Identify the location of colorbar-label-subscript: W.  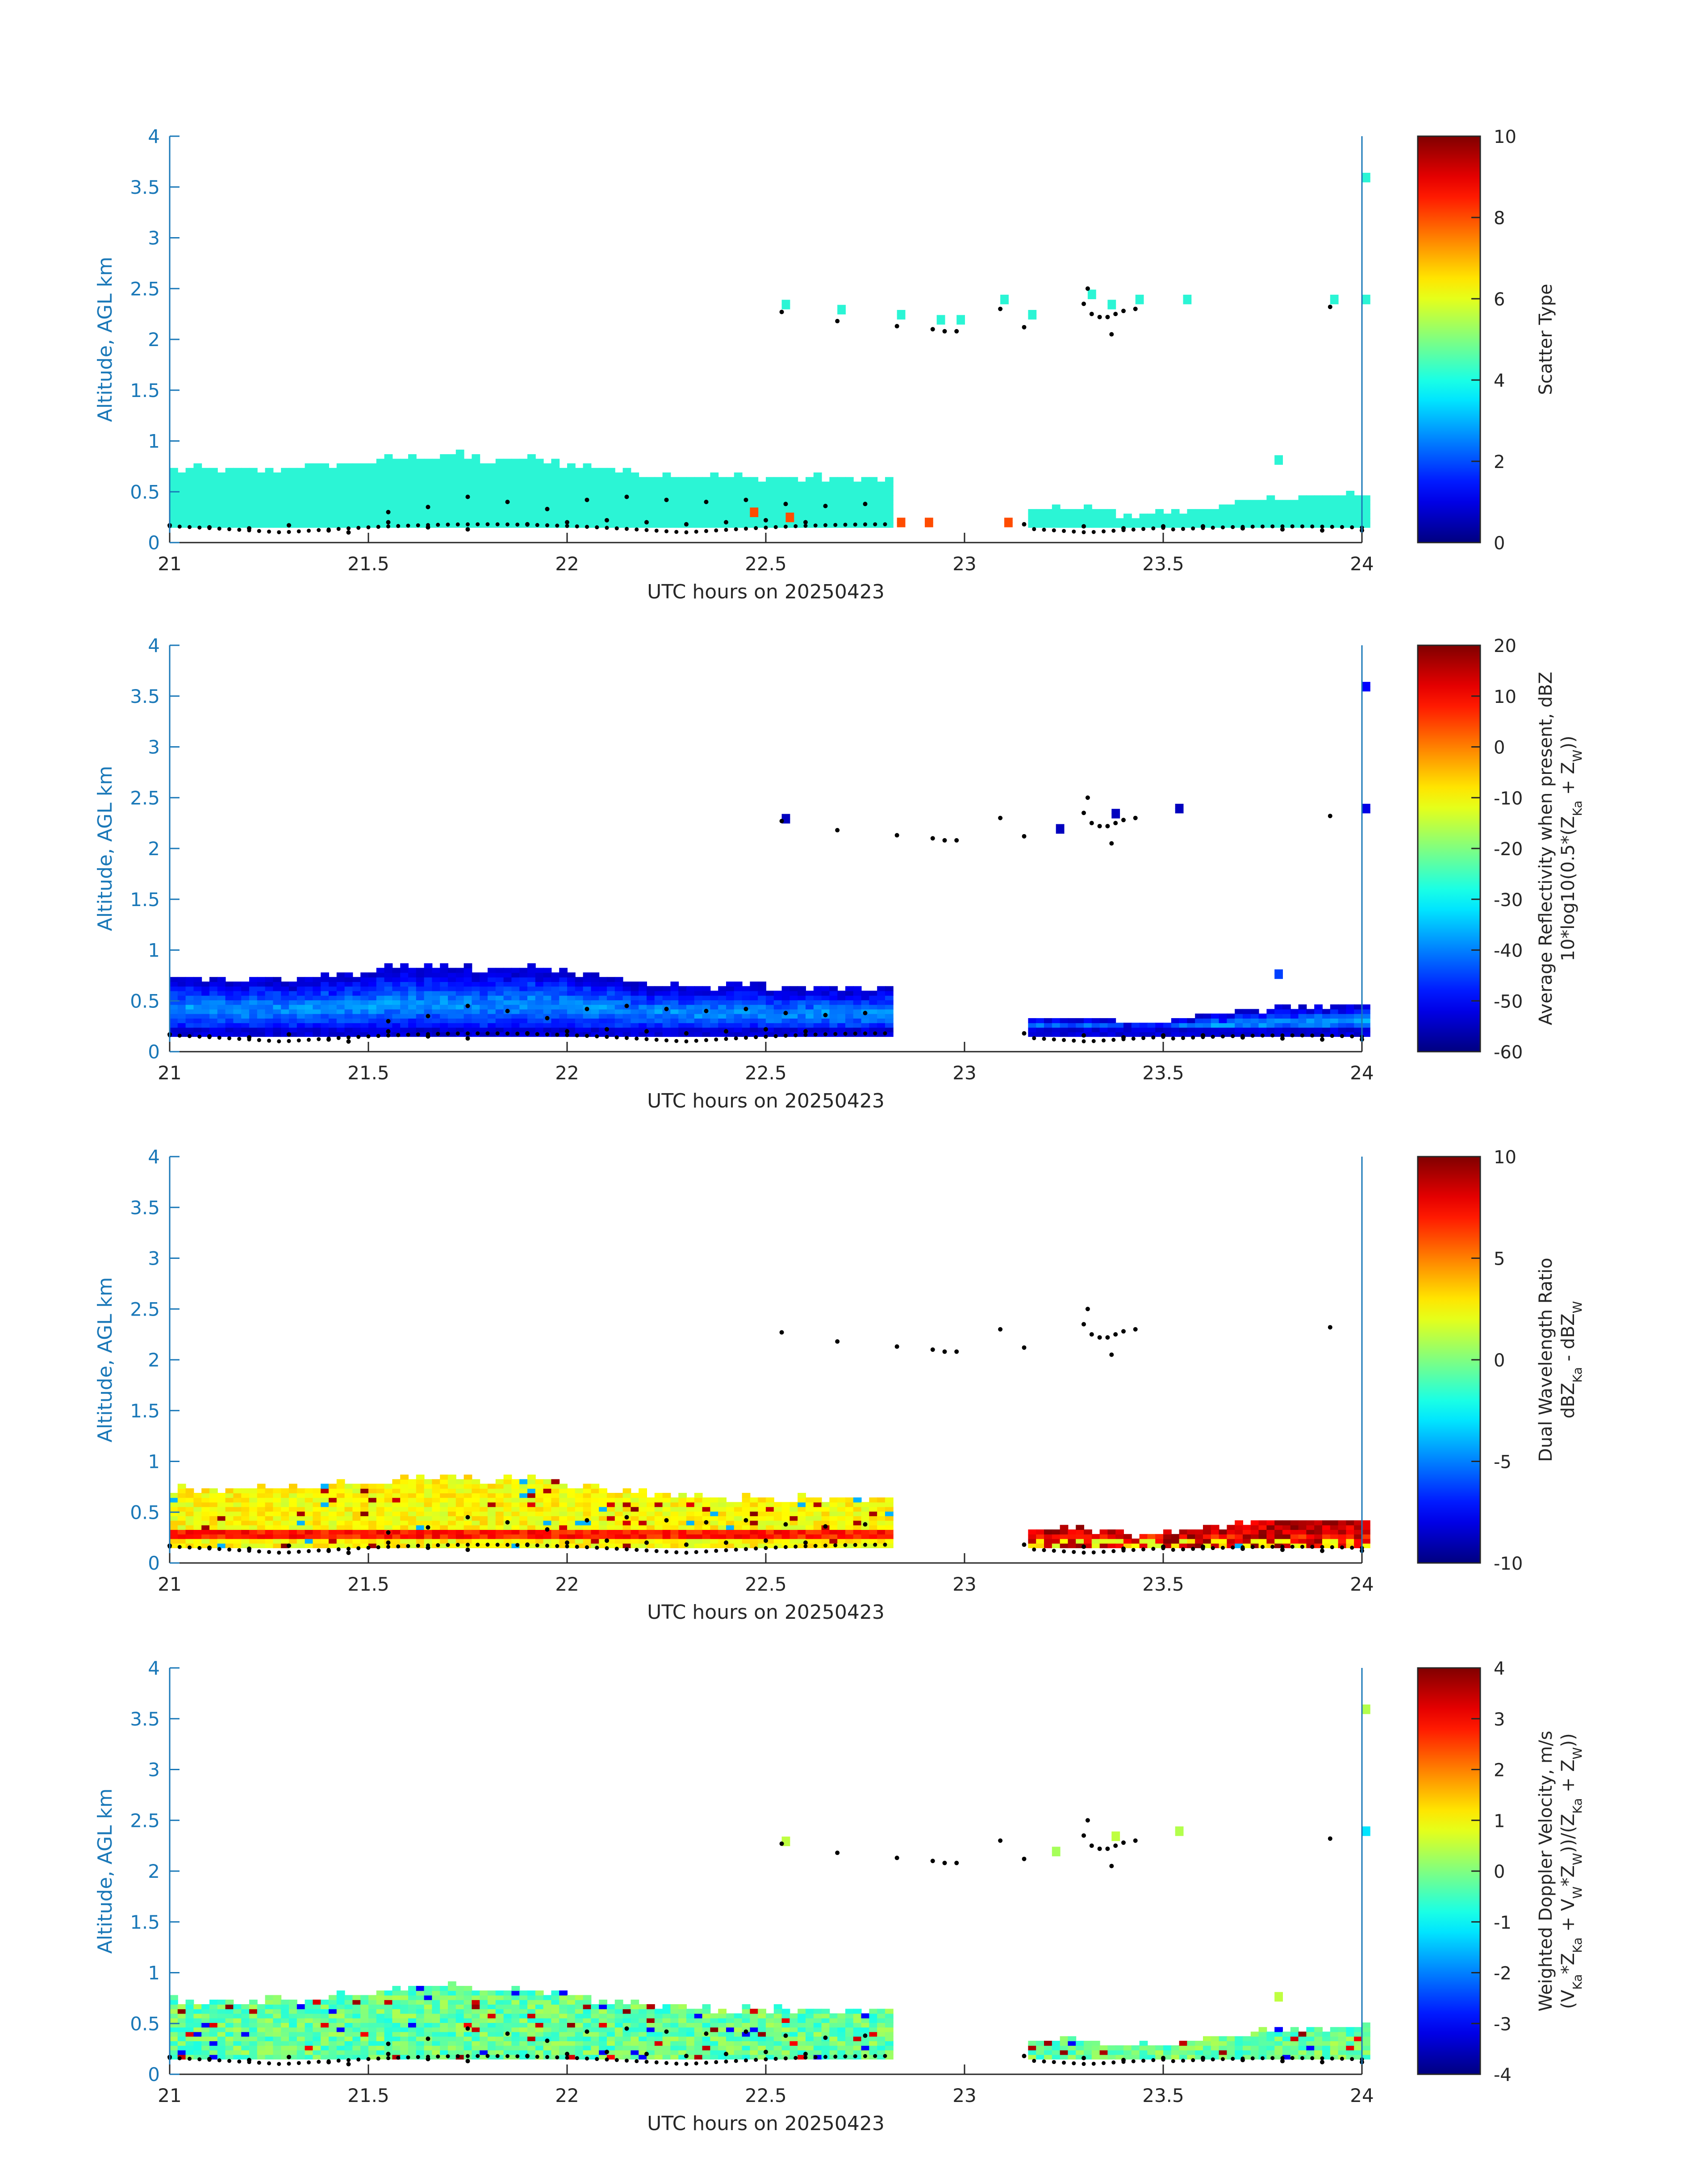
(1577, 756).